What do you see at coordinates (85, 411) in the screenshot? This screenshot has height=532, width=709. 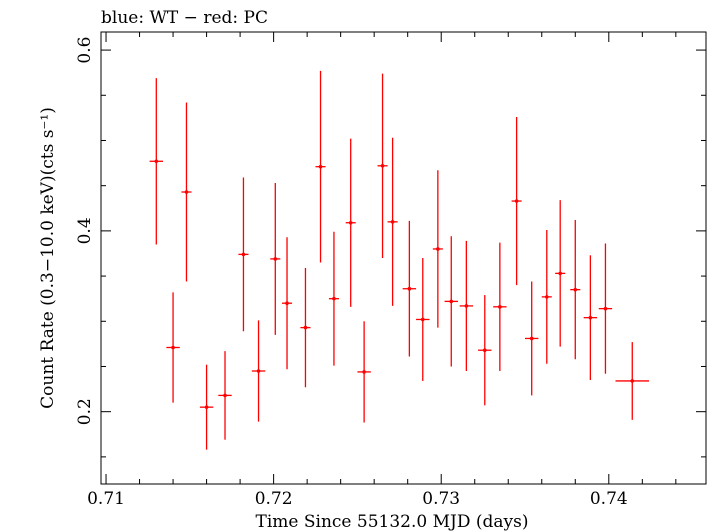 I see `y-tick-label: 0.2` at bounding box center [85, 411].